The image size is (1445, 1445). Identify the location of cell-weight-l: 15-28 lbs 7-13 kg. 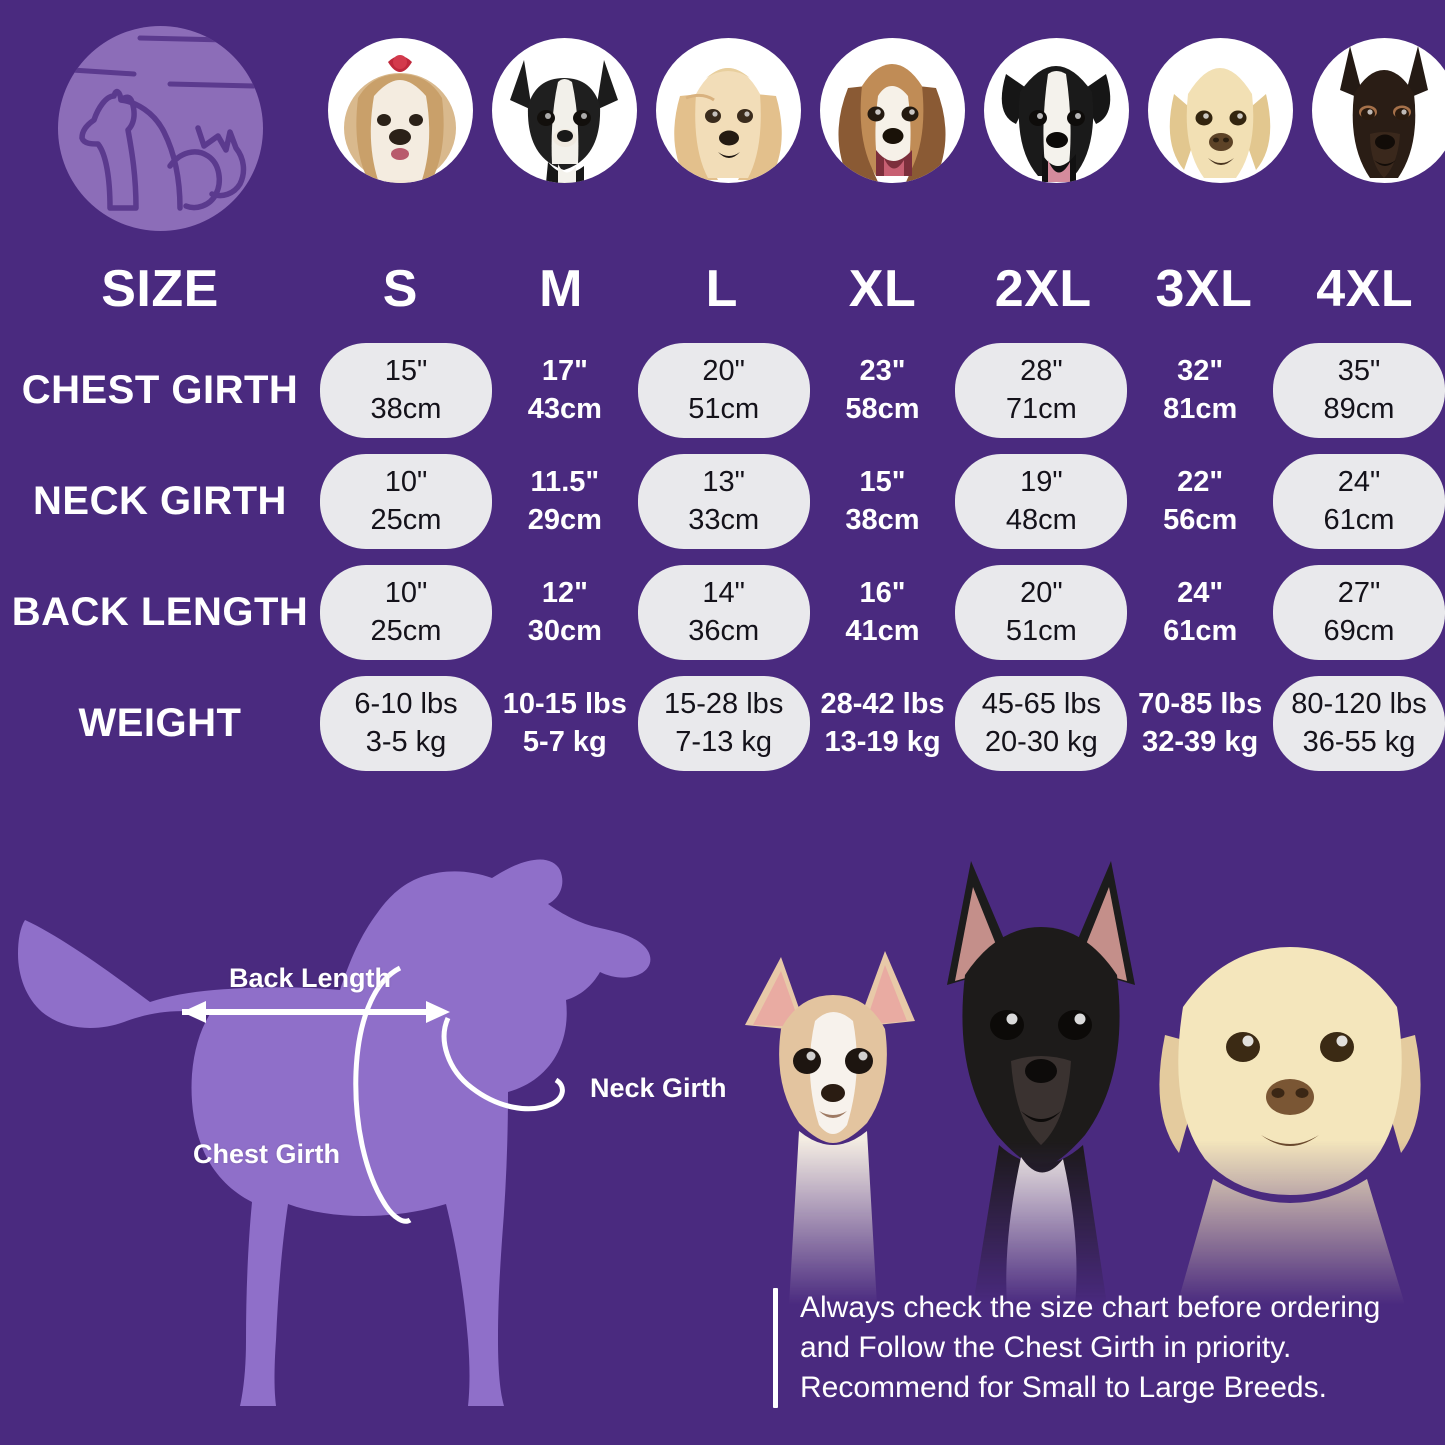
(723, 723).